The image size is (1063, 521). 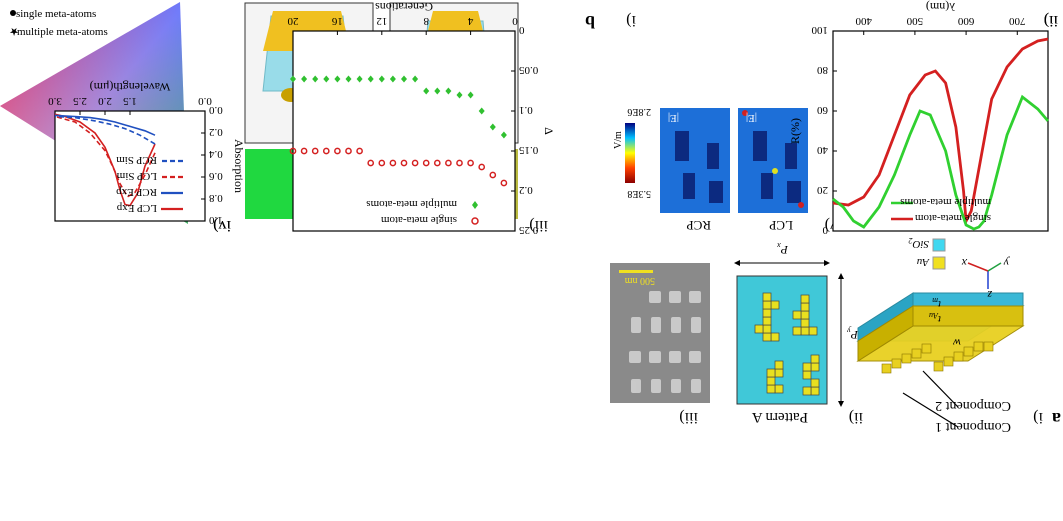 I want to click on refl-xtick-label: 600, so click(x=965, y=21).